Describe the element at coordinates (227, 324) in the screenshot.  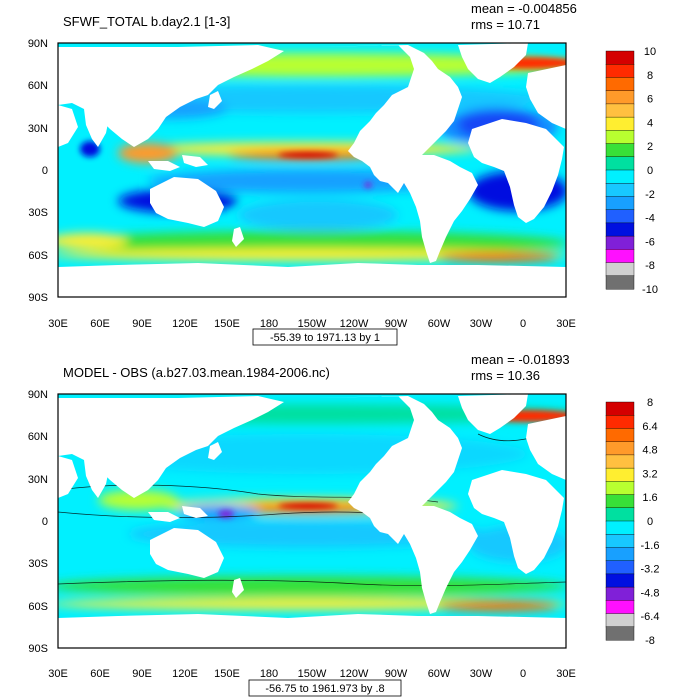
I see `lon-label: 150E` at that location.